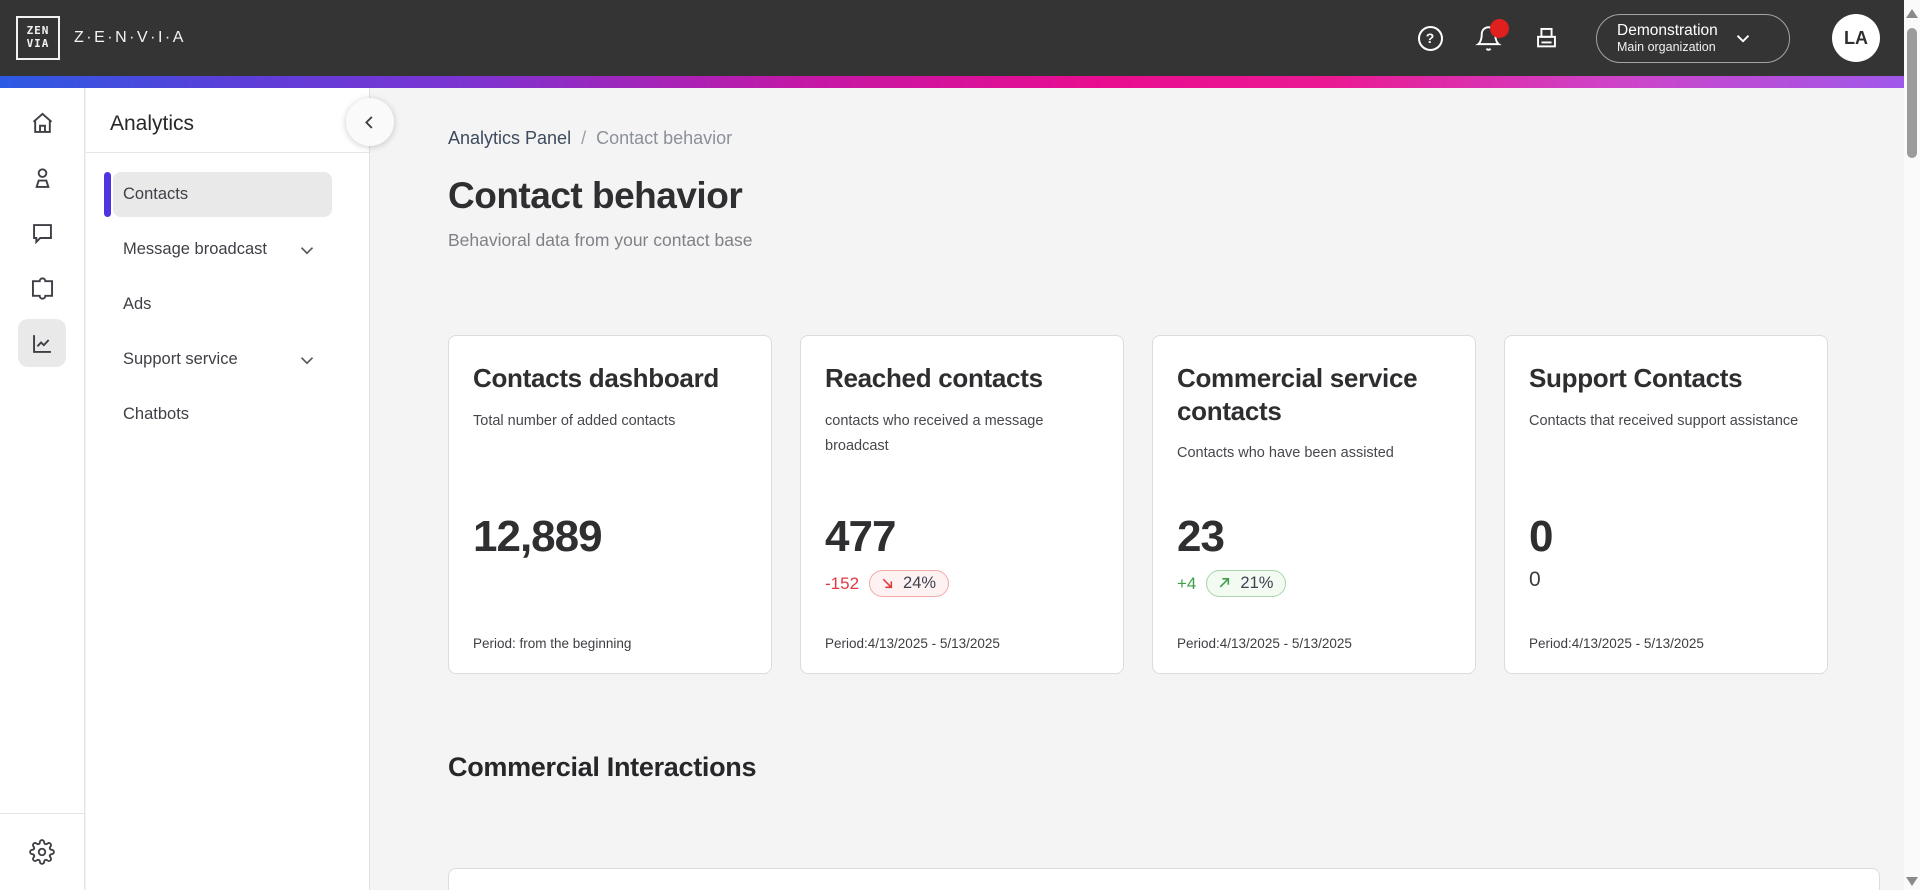 This screenshot has width=1920, height=890. Describe the element at coordinates (1285, 453) in the screenshot. I see `card-subtitle: Contacts who have been assisted` at that location.